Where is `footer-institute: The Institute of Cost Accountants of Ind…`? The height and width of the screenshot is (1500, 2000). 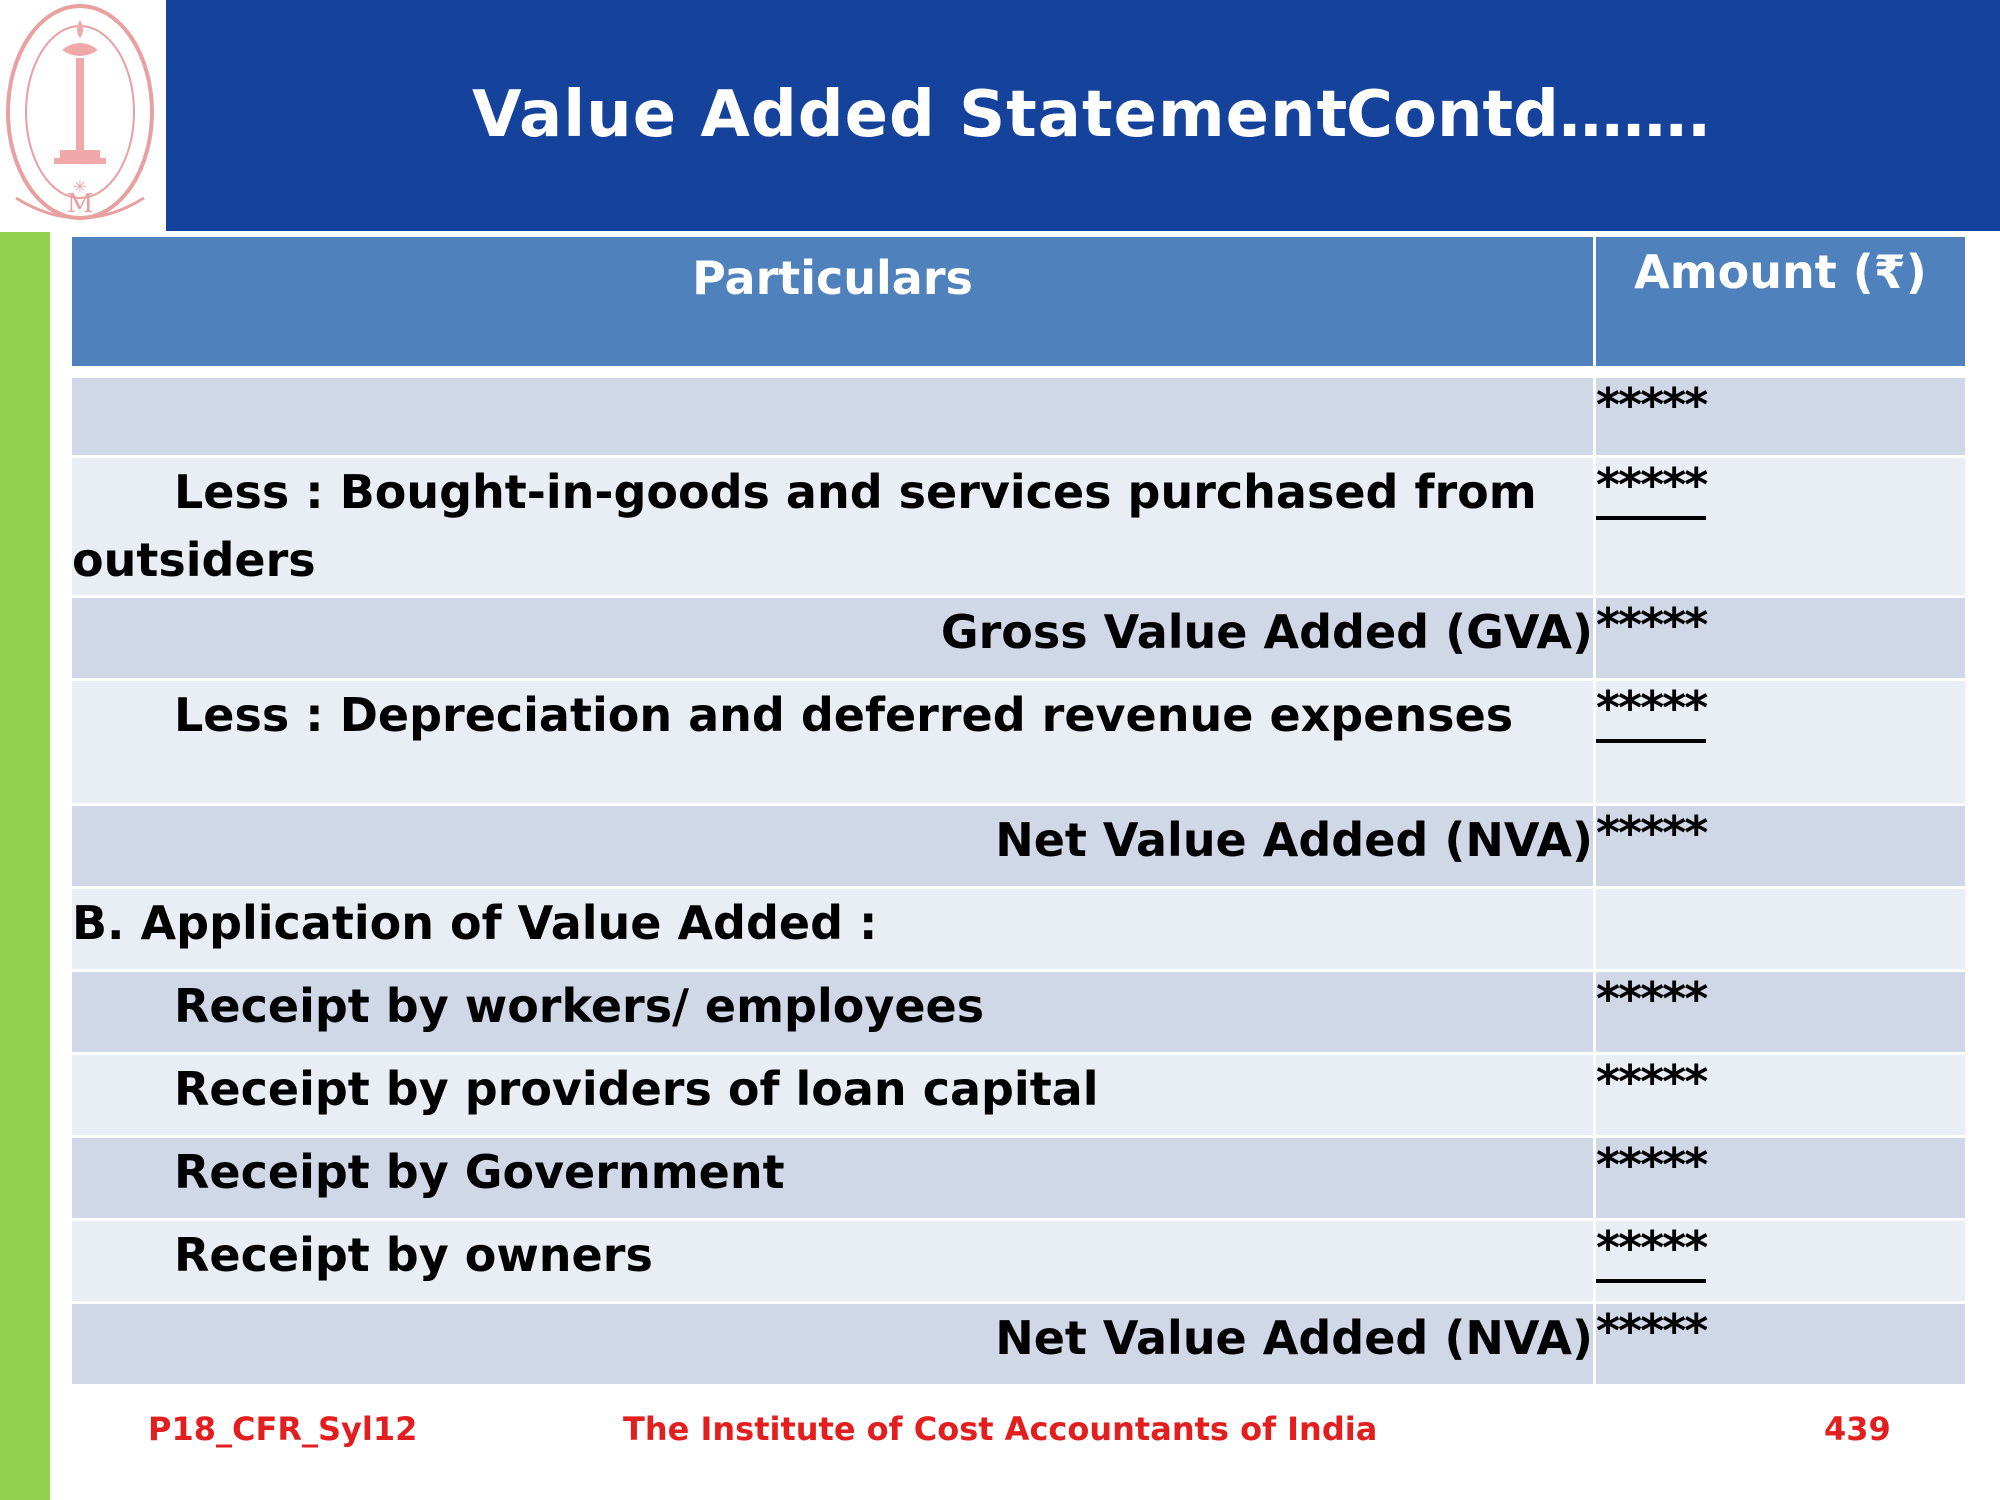
footer-institute: The Institute of Cost Accountants of Ind… is located at coordinates (1000, 1429).